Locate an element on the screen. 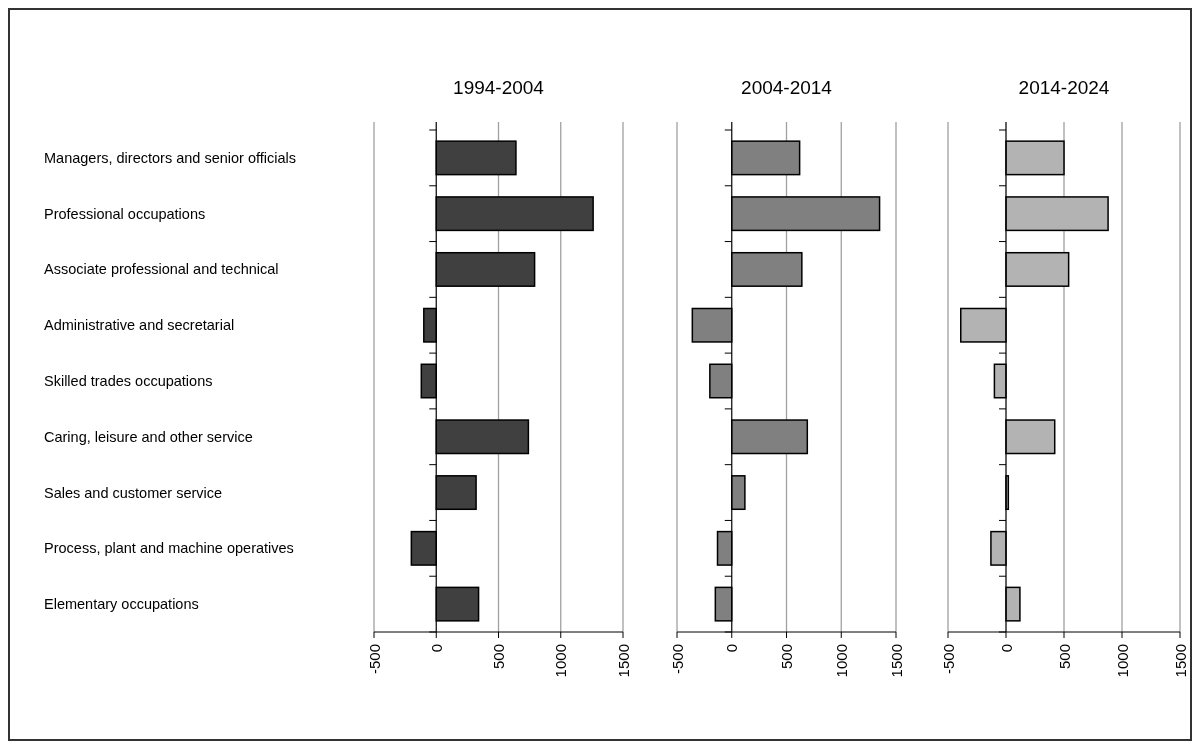  y-tick-label: Skilled trades occupations is located at coordinates (128, 381).